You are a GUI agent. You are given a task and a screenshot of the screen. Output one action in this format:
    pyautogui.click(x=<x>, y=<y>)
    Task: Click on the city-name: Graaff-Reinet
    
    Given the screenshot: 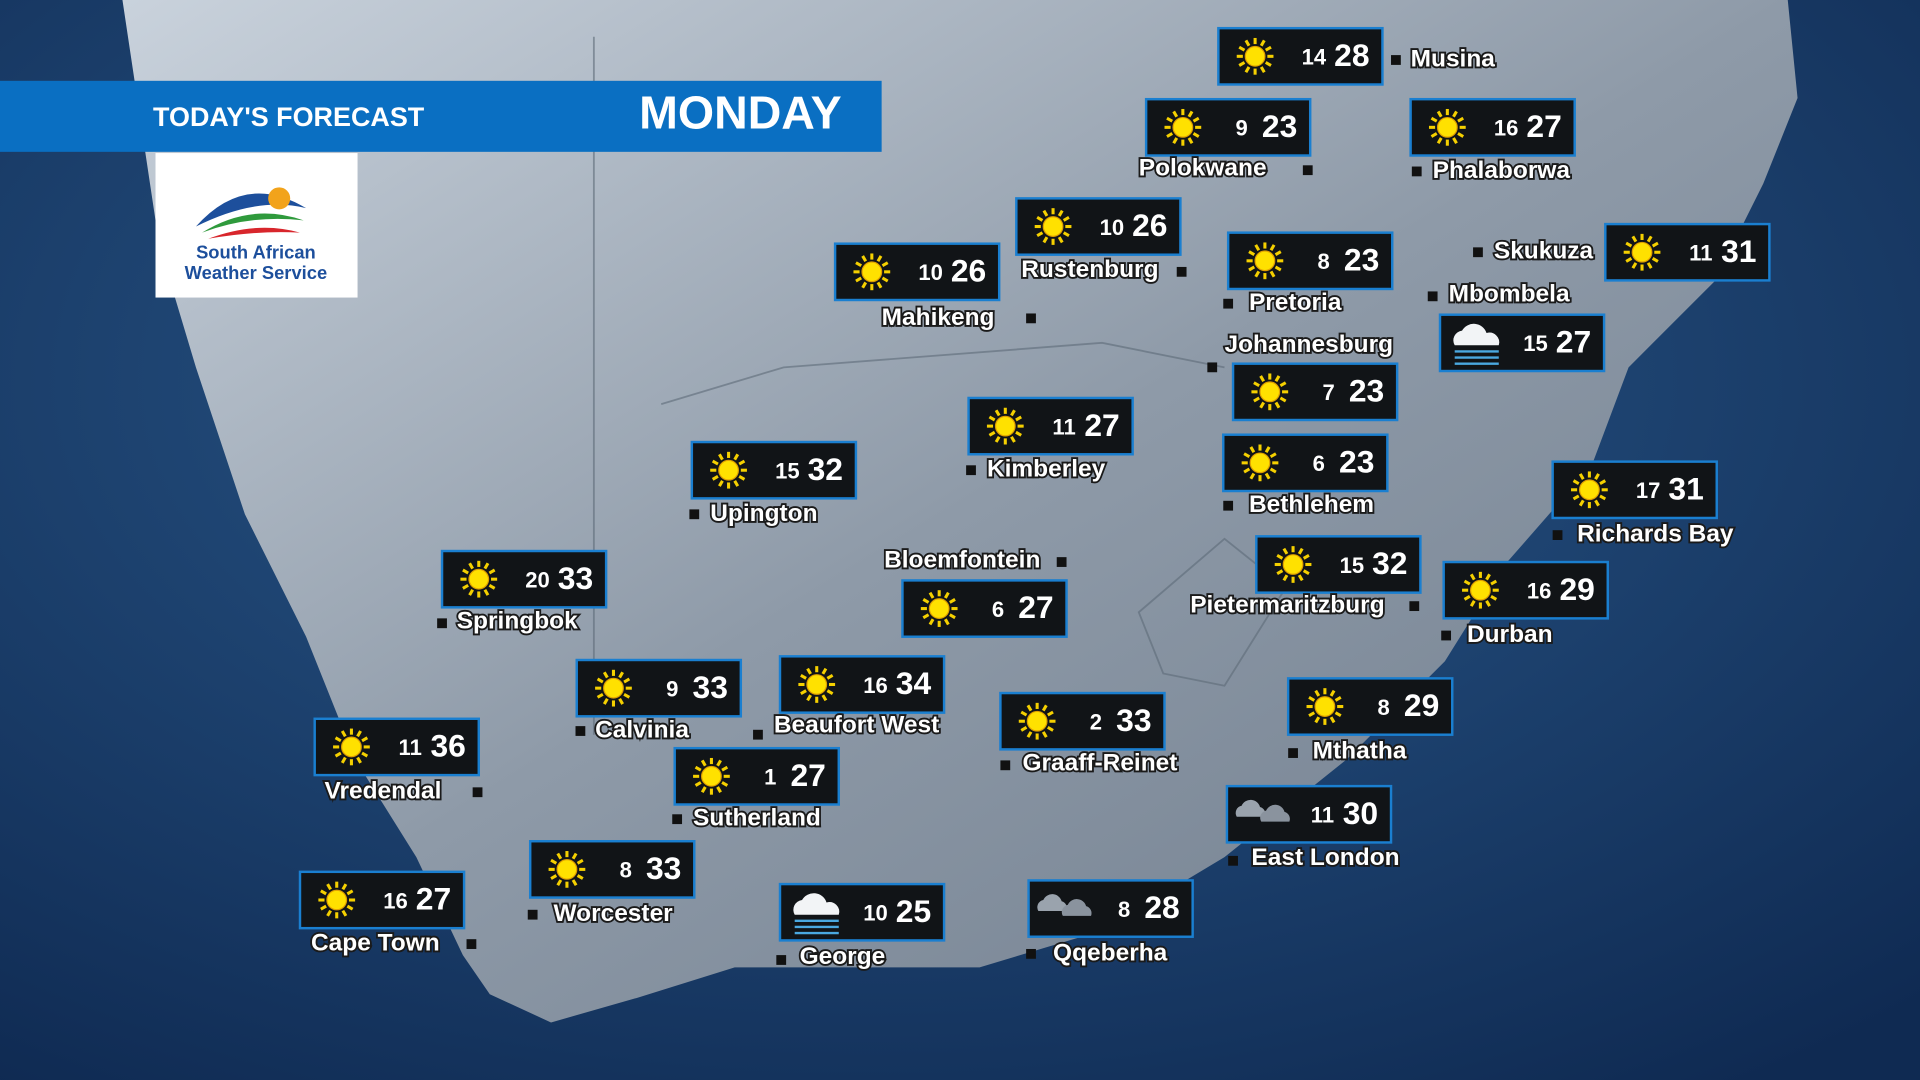 What is the action you would take?
    pyautogui.click(x=1099, y=763)
    